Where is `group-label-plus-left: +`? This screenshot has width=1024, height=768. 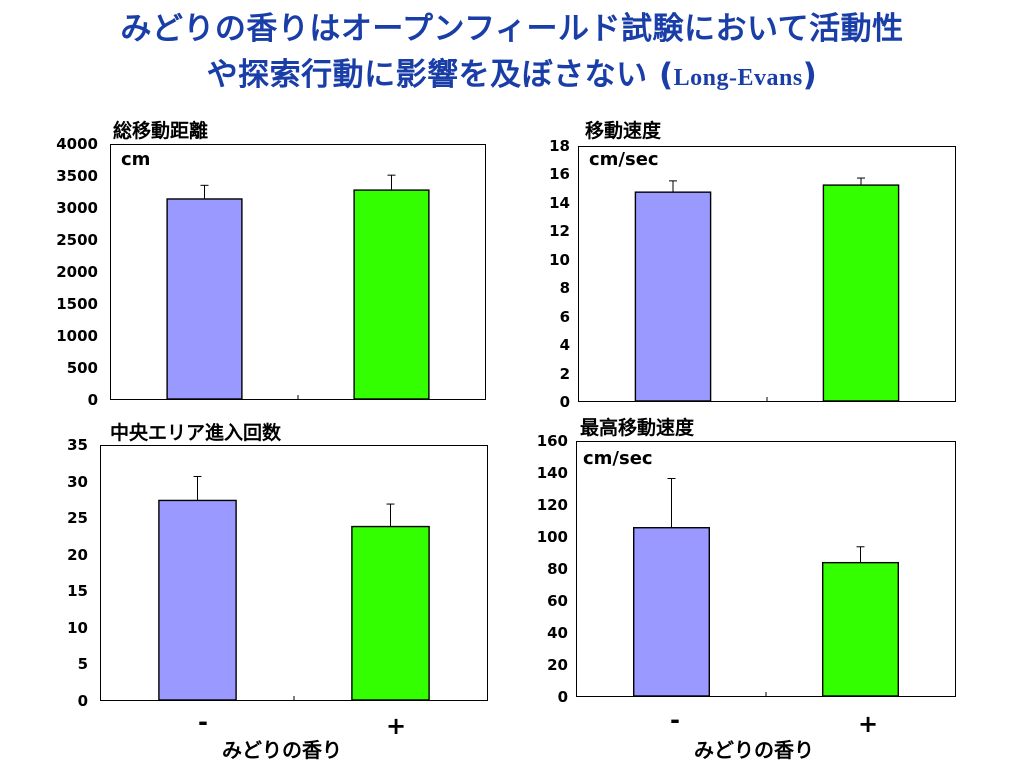
group-label-plus-left: + is located at coordinates (396, 726).